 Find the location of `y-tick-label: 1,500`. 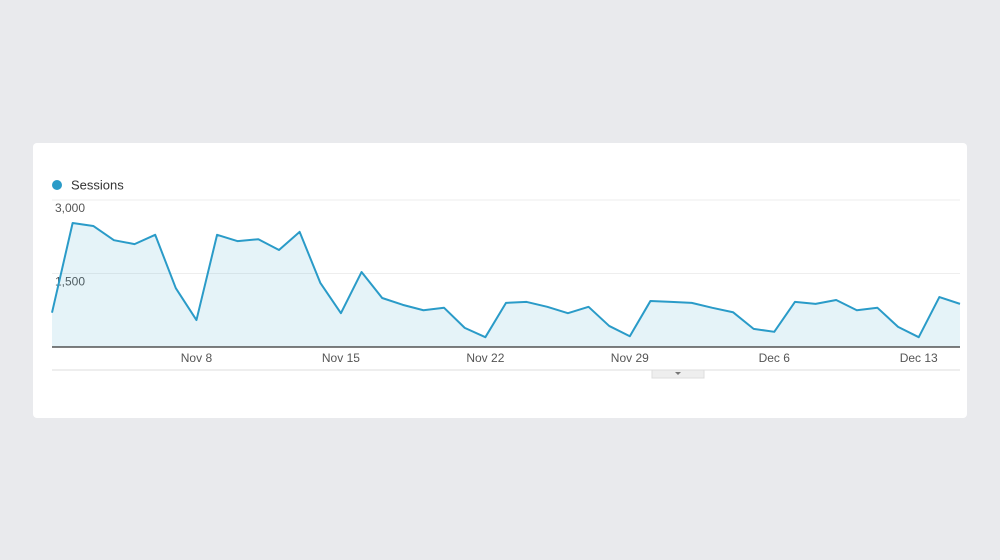

y-tick-label: 1,500 is located at coordinates (70, 282).